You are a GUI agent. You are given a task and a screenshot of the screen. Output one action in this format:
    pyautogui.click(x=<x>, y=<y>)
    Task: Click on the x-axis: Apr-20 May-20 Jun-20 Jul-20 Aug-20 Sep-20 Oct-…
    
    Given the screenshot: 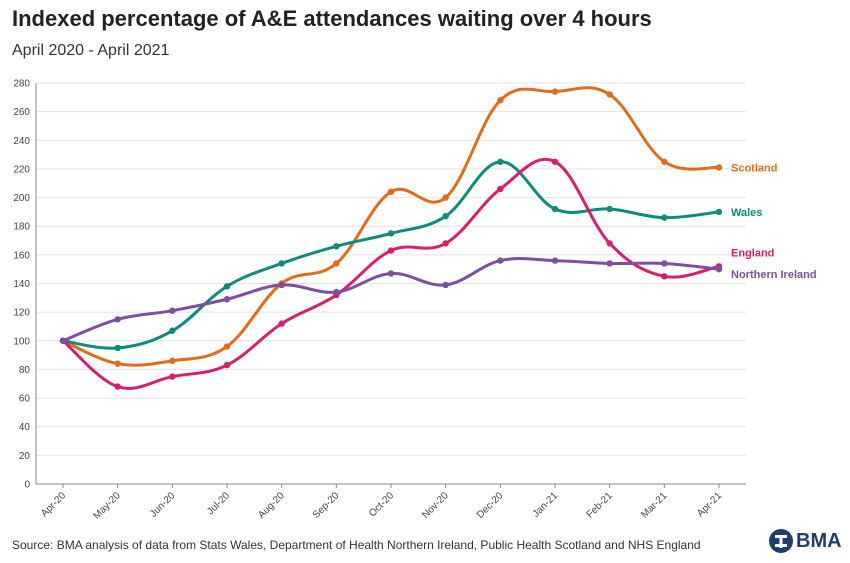 What is the action you would take?
    pyautogui.click(x=381, y=503)
    